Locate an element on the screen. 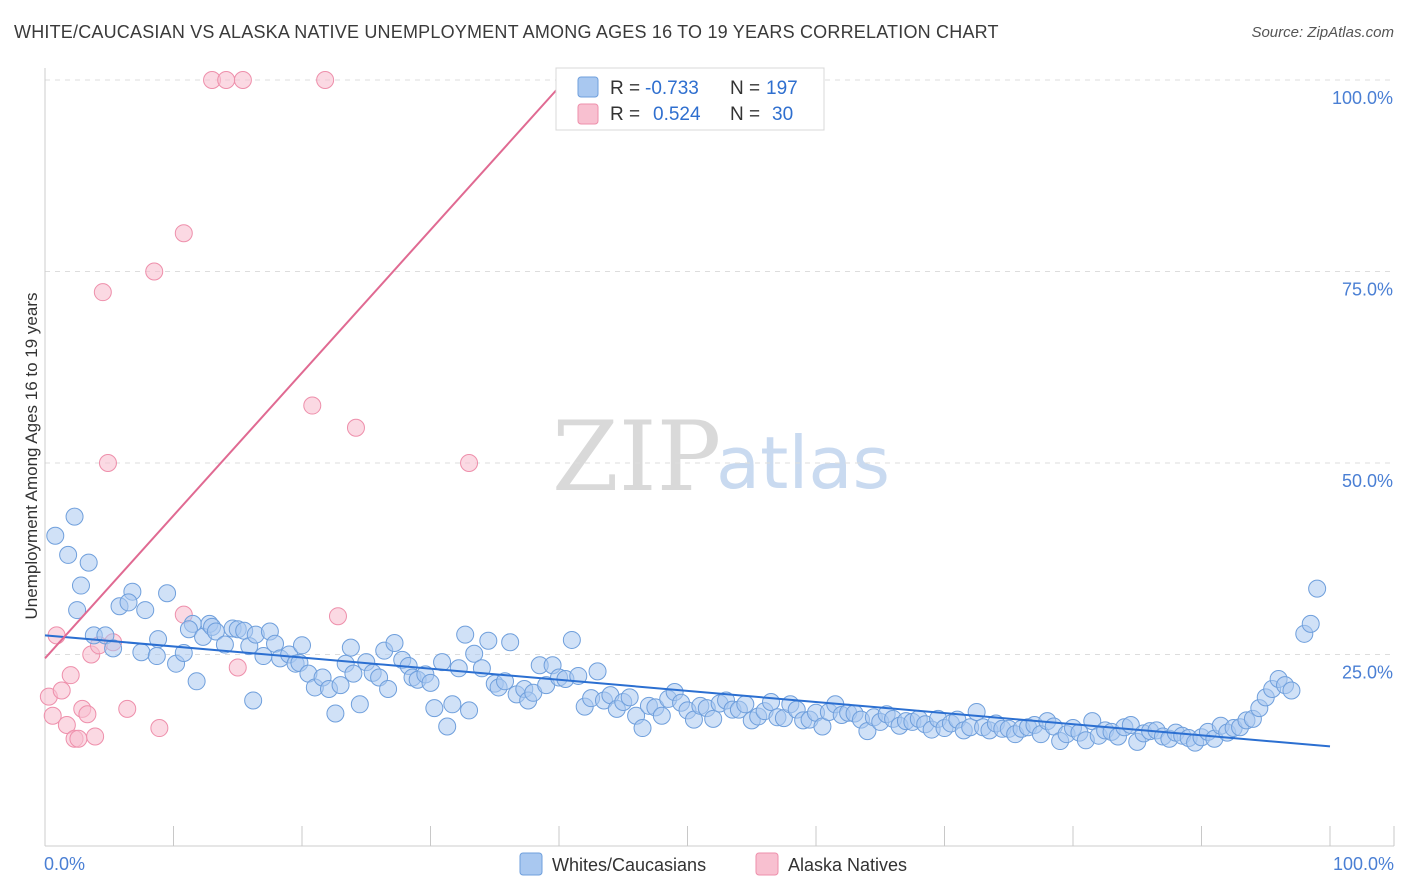 Image resolution: width=1406 pixels, height=892 pixels. y-tick-label: 100.0% is located at coordinates (1362, 98).